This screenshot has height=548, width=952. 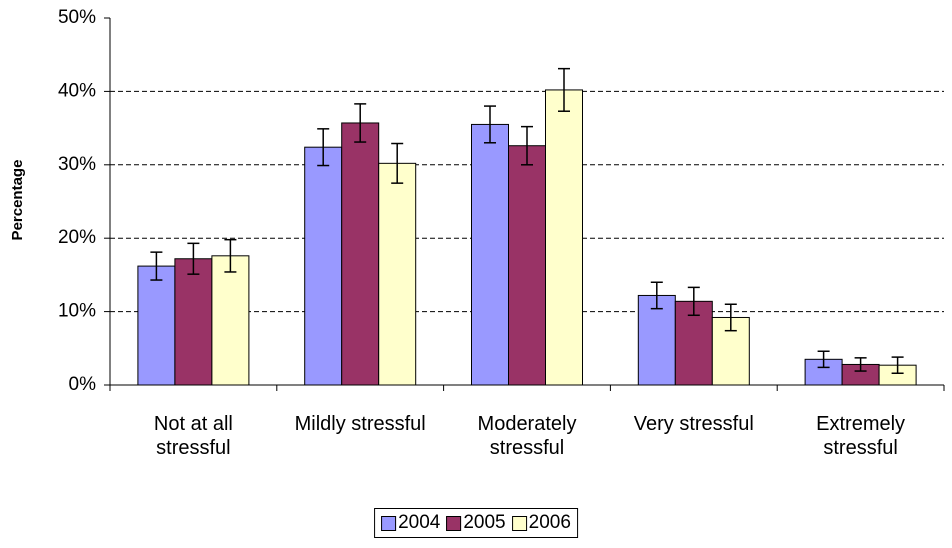 What do you see at coordinates (77, 90) in the screenshot?
I see `y-tick-label: 40%` at bounding box center [77, 90].